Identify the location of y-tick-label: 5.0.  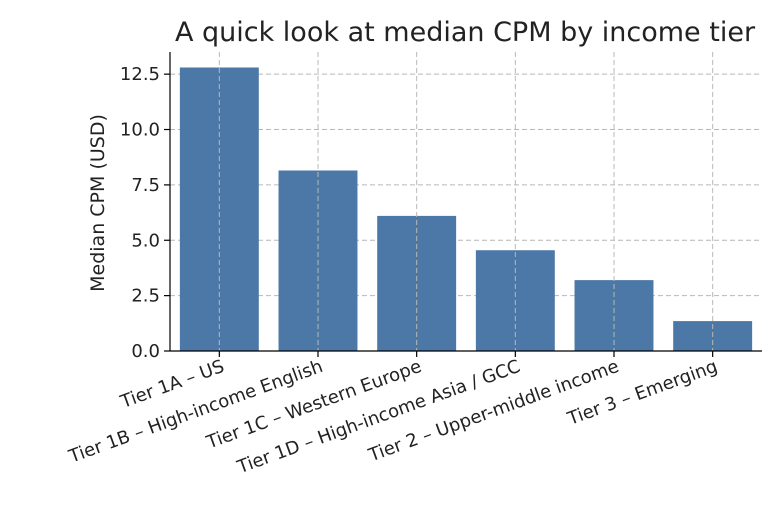
(145, 240).